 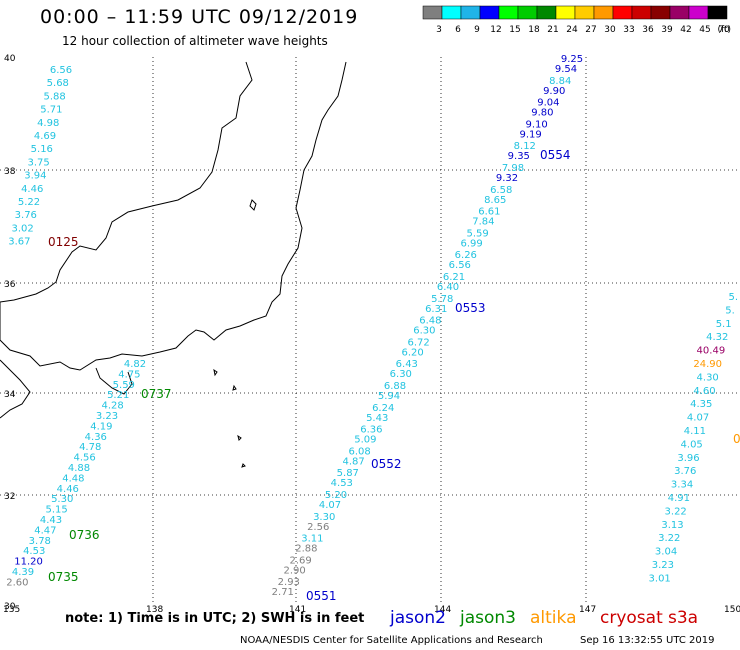 What do you see at coordinates (58, 83) in the screenshot?
I see `wave-height-label: 5.68` at bounding box center [58, 83].